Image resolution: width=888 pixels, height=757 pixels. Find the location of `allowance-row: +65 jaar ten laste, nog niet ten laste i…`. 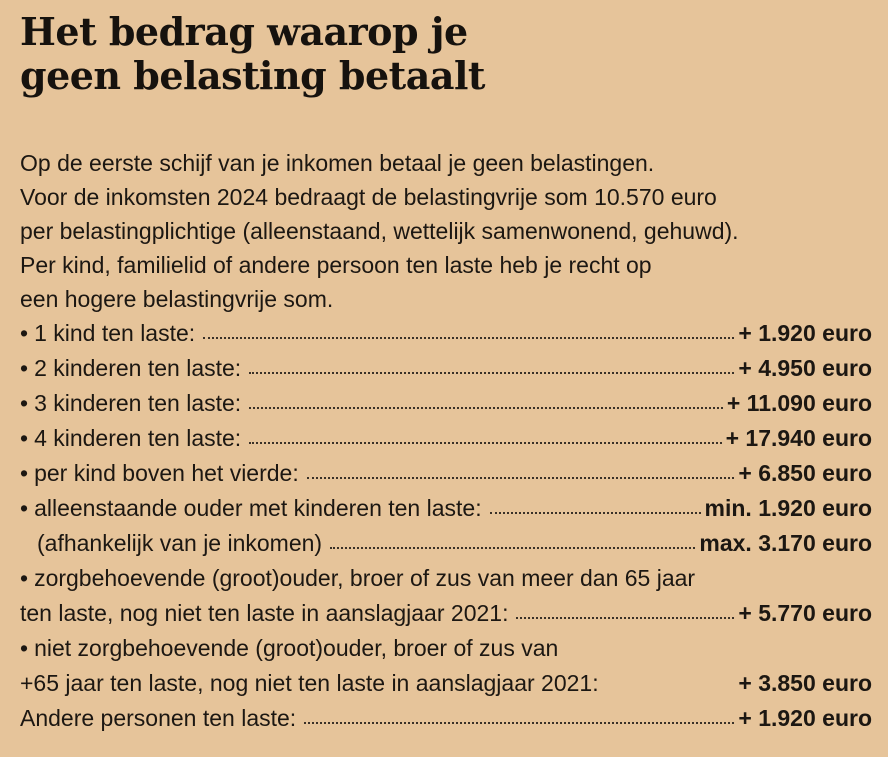

allowance-row: +65 jaar ten laste, nog niet ten laste i… is located at coordinates (446, 683).